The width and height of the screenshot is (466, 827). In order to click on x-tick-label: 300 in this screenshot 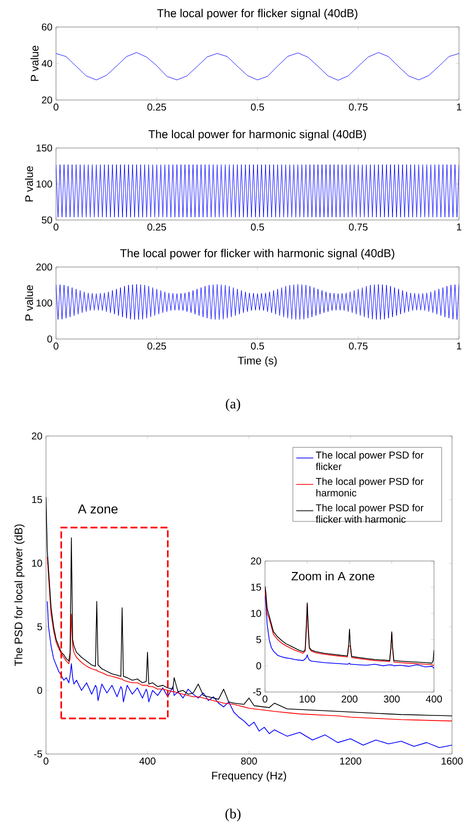, I will do `click(392, 699)`.